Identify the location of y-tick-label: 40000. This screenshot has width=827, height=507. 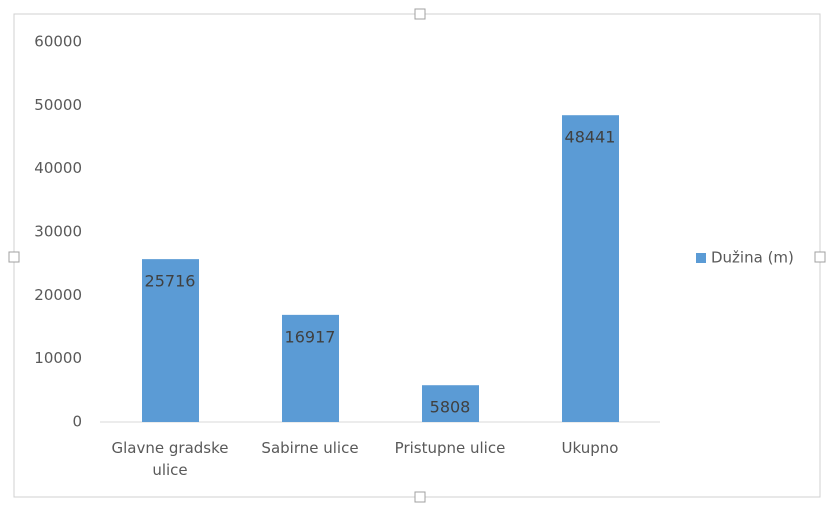
(58, 168).